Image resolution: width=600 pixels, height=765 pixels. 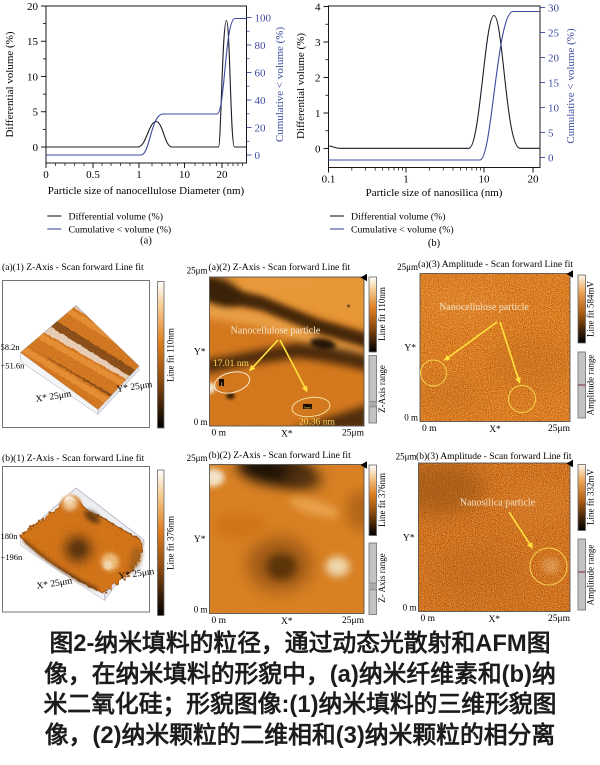 What do you see at coordinates (11, 347) in the screenshot?
I see `svg-text: 58.2n` at bounding box center [11, 347].